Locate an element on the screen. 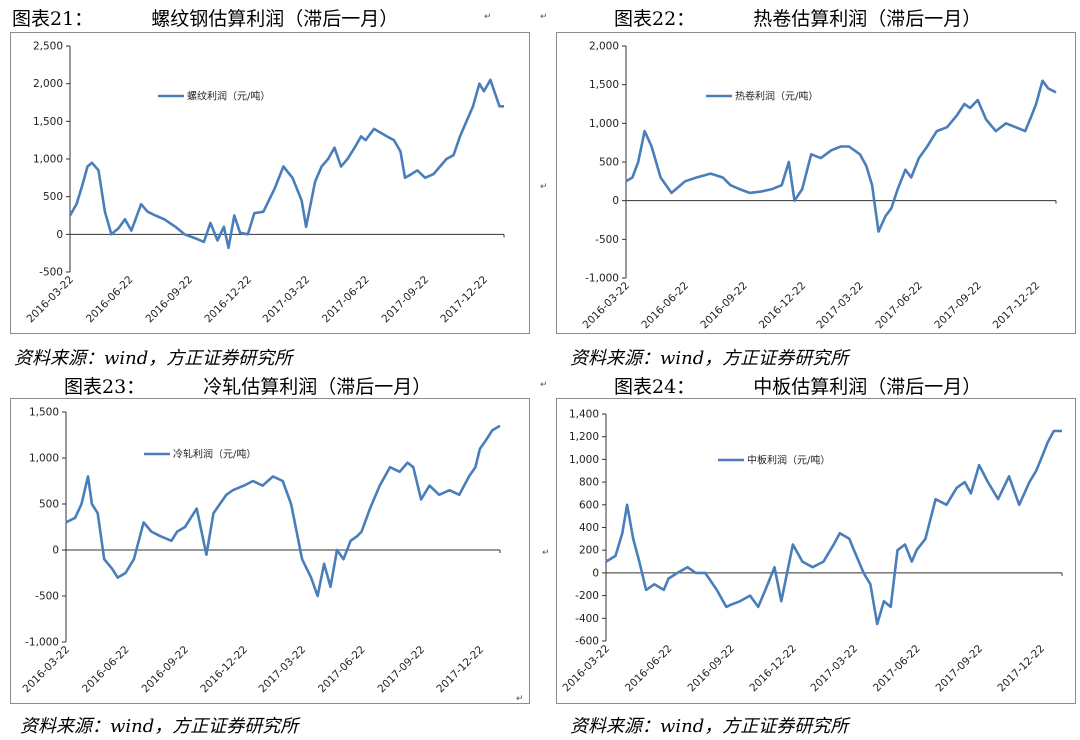 Image resolution: width=1080 pixels, height=740 pixels. y-tick-label: 1,400 is located at coordinates (584, 415).